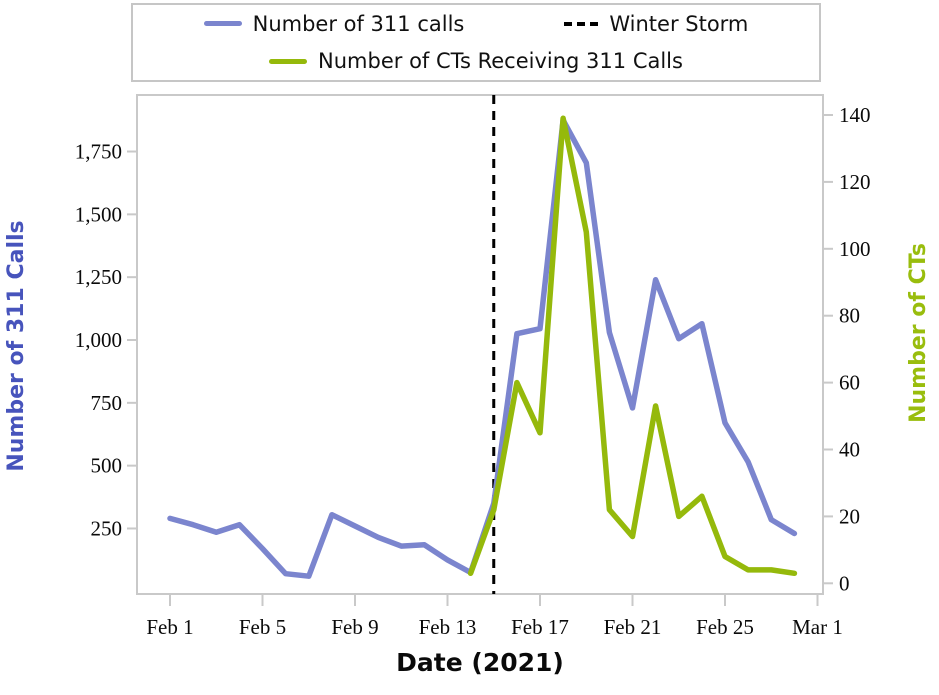  What do you see at coordinates (288, 61) in the screenshot?
I see `cts-line-swatch-icon` at bounding box center [288, 61].